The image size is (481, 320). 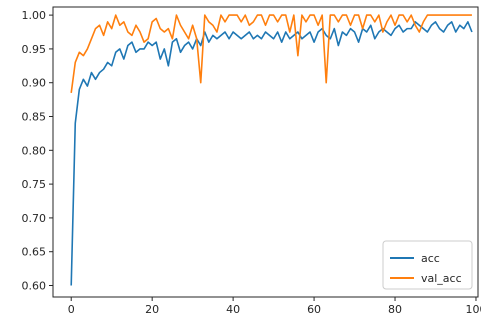 What do you see at coordinates (395, 309) in the screenshot?
I see `x-tick-label: 80` at bounding box center [395, 309].